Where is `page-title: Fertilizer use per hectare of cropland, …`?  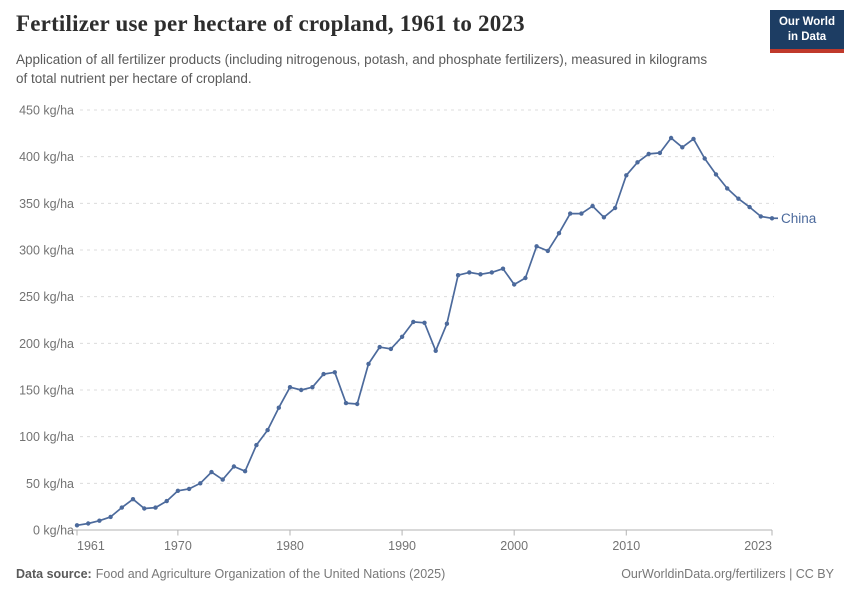 page-title: Fertilizer use per hectare of cropland, … is located at coordinates (270, 23).